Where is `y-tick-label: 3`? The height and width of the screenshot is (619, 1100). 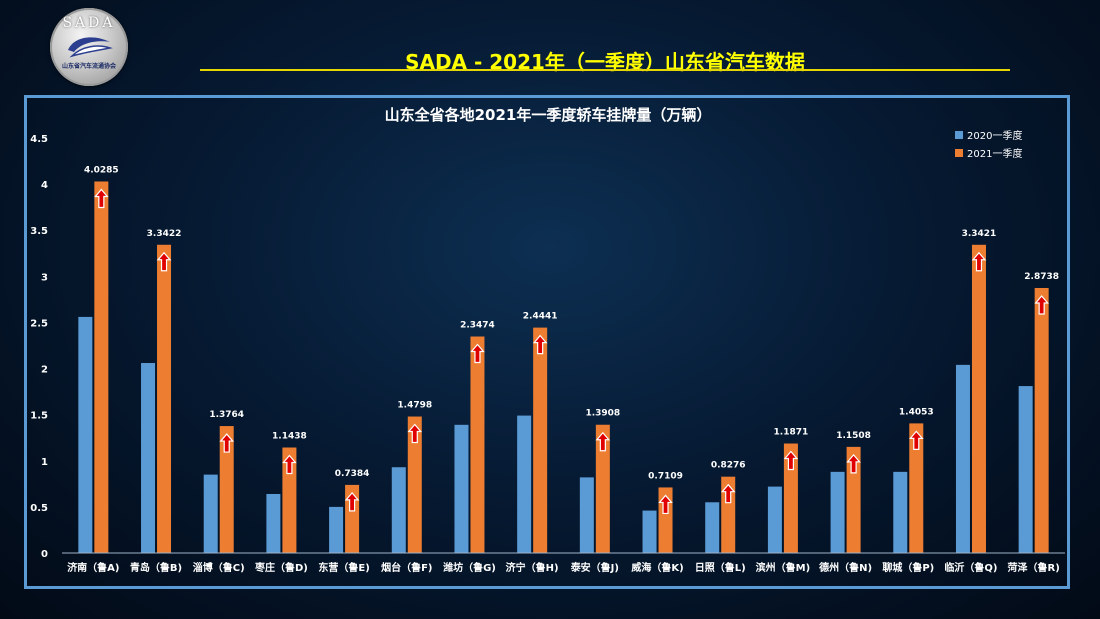 y-tick-label: 3 is located at coordinates (44, 277).